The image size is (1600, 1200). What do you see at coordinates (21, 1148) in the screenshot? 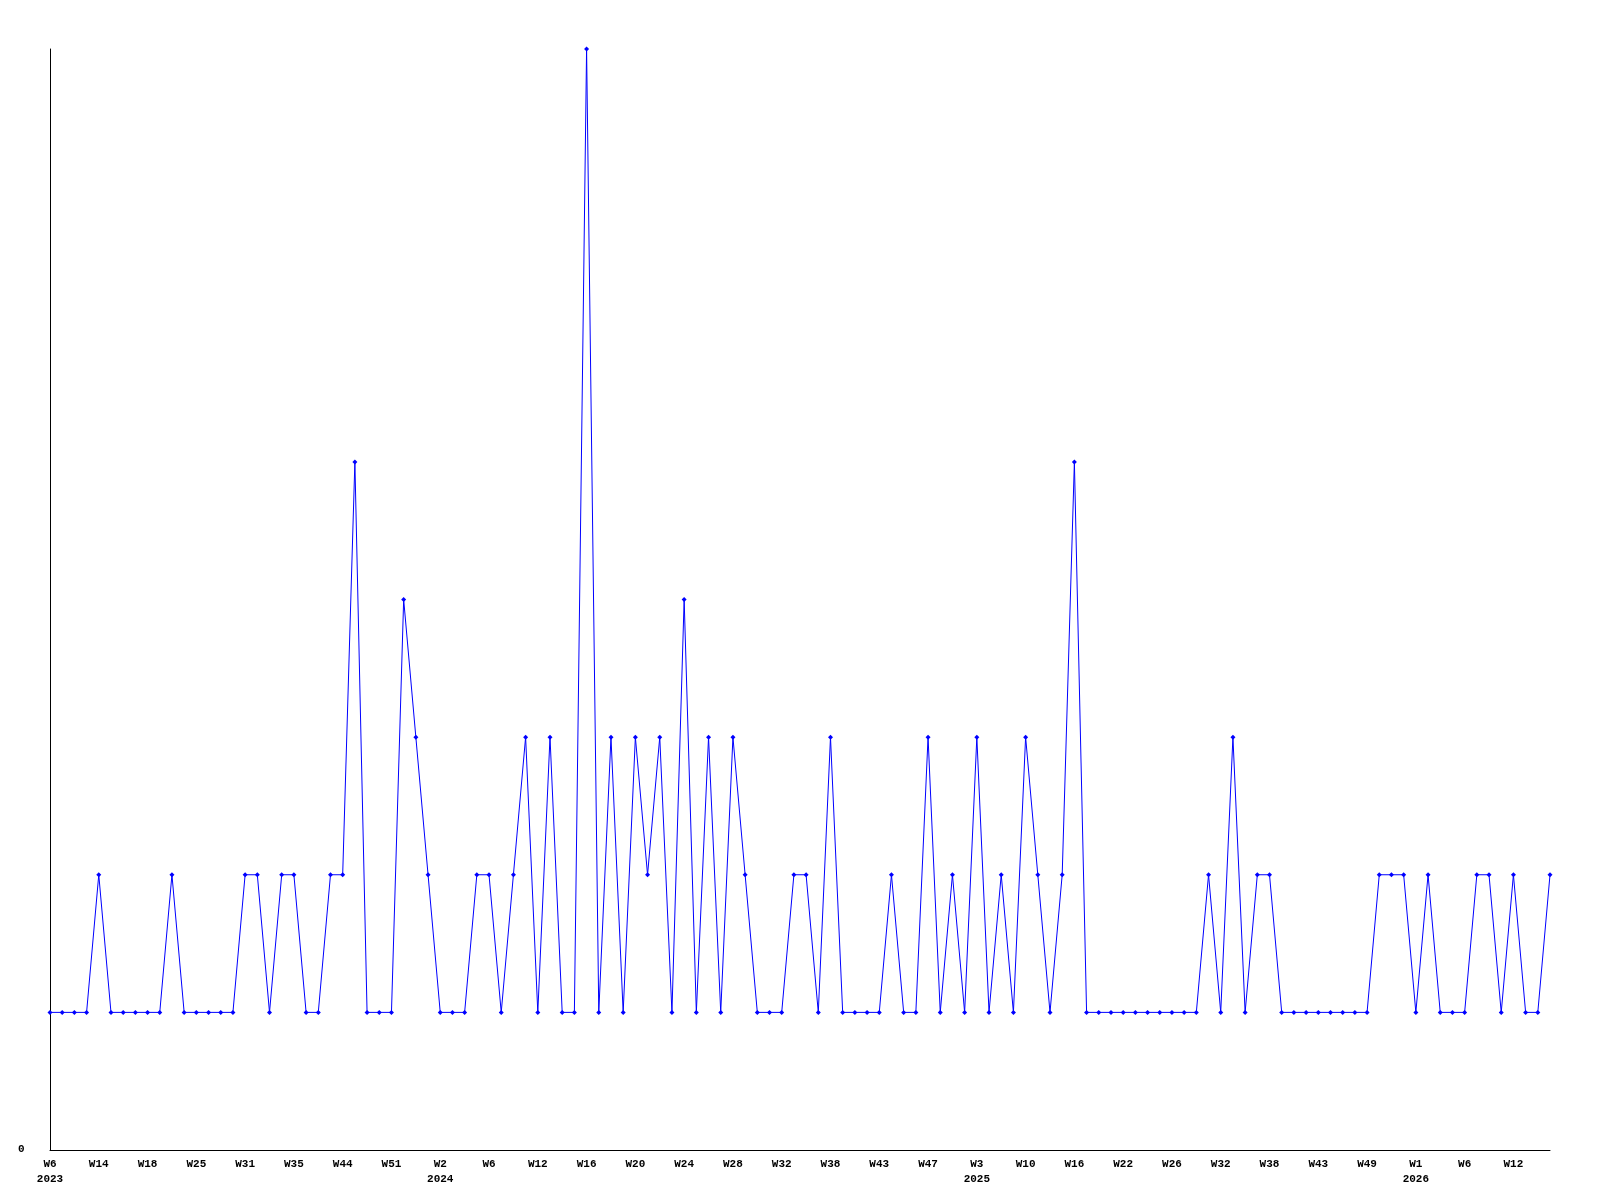
I see `text: 0` at bounding box center [21, 1148].